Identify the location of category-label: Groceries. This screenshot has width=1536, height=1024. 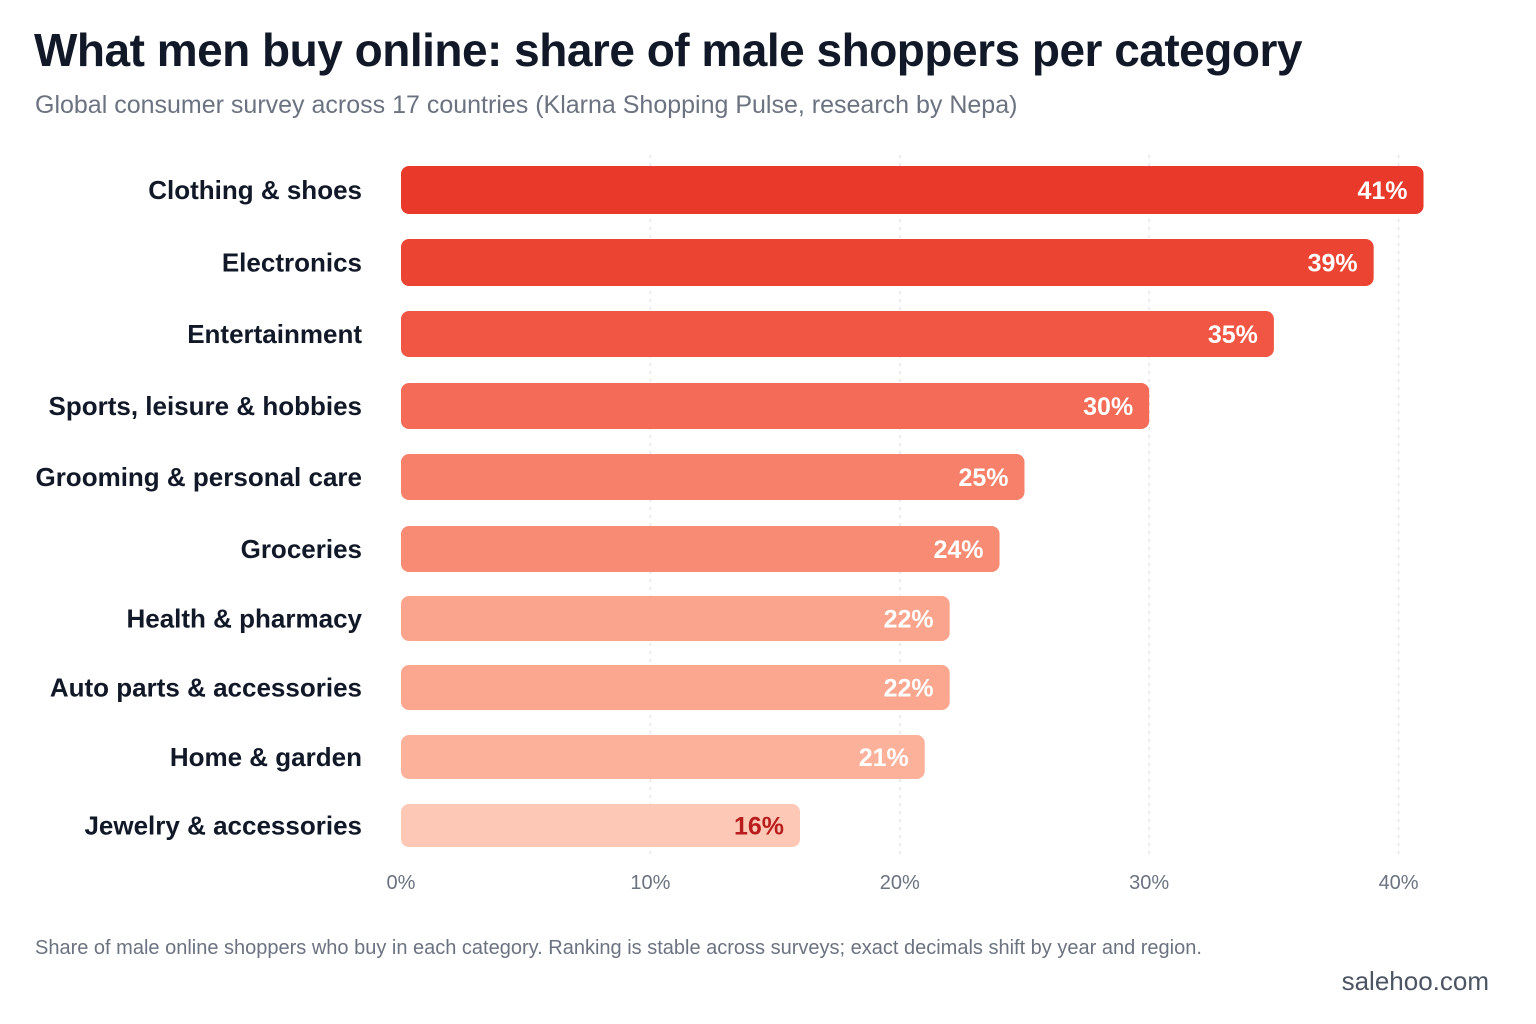
(301, 549).